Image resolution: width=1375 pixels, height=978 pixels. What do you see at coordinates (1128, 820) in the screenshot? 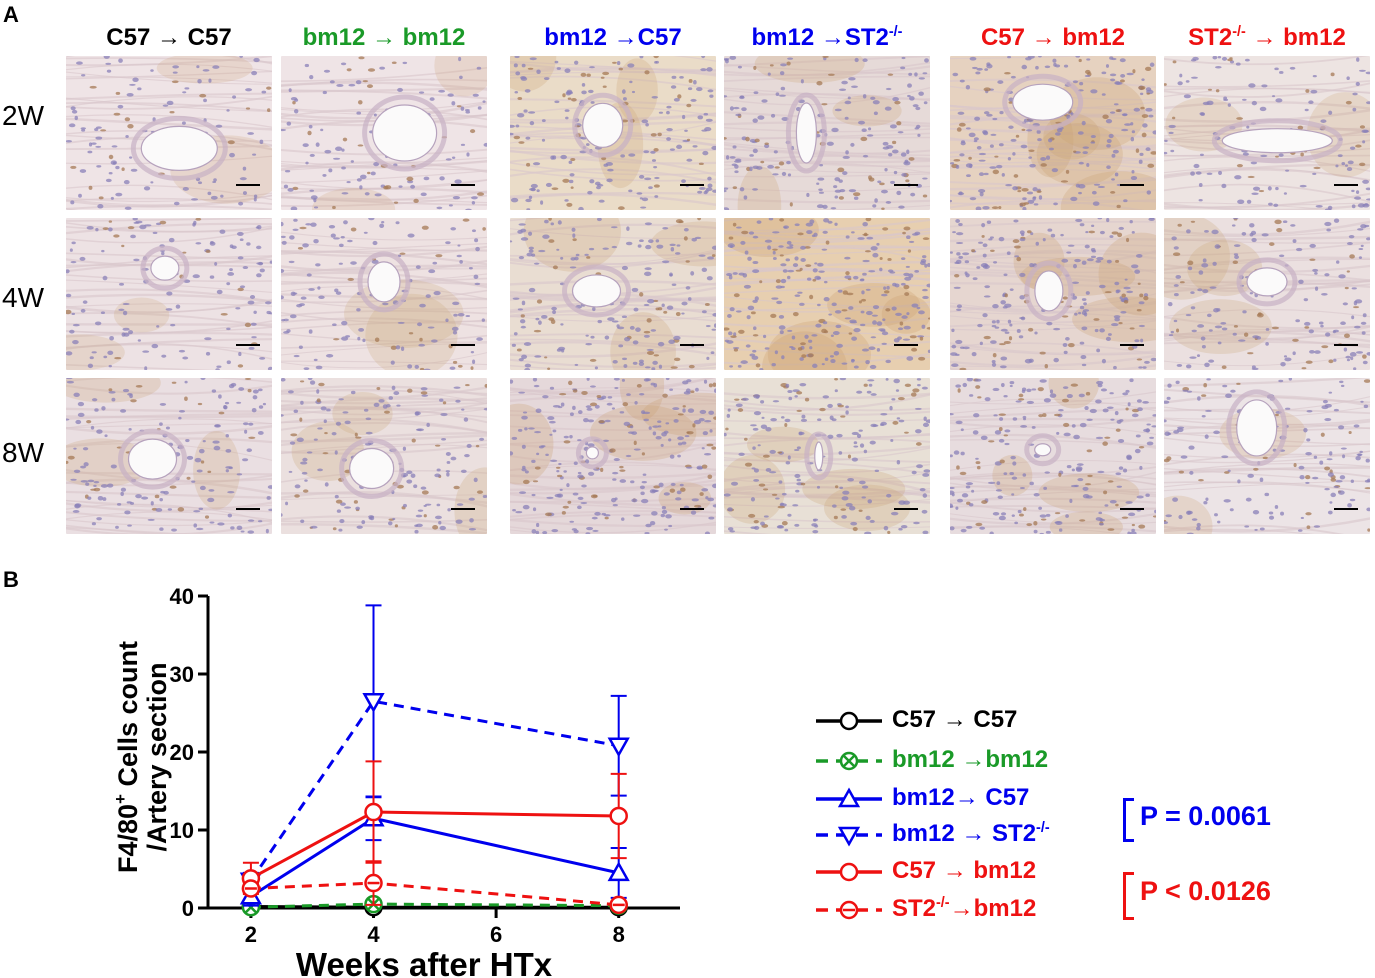
I see `p-value-bracket-blue` at bounding box center [1128, 820].